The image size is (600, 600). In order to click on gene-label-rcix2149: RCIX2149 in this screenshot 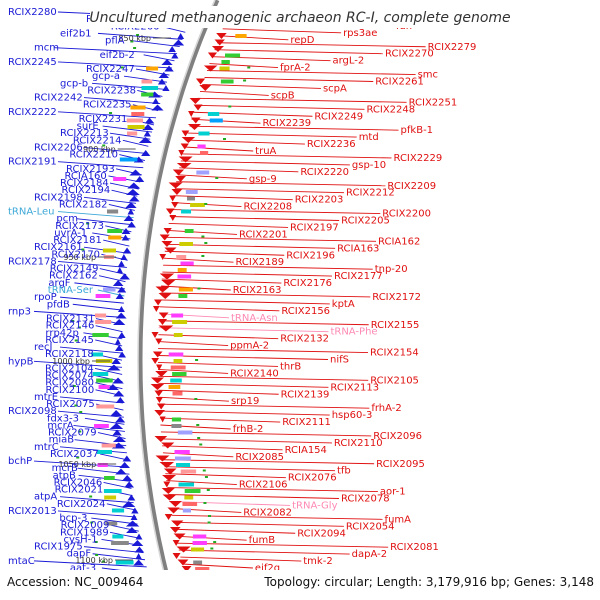, I will do `click(74, 269)`.